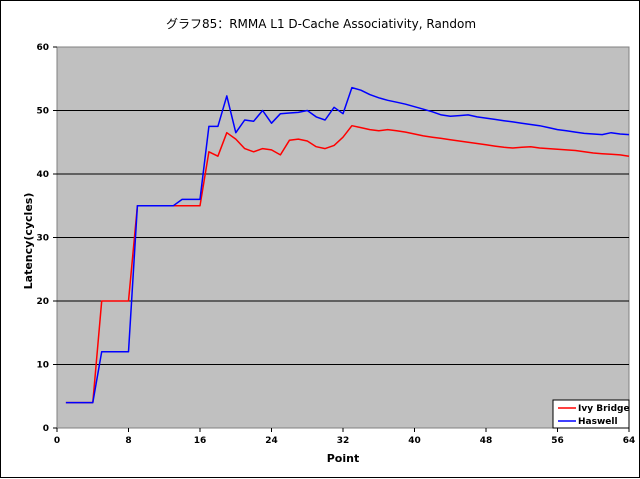 The width and height of the screenshot is (640, 479). What do you see at coordinates (343, 441) in the screenshot?
I see `x-tick-label: 32` at bounding box center [343, 441].